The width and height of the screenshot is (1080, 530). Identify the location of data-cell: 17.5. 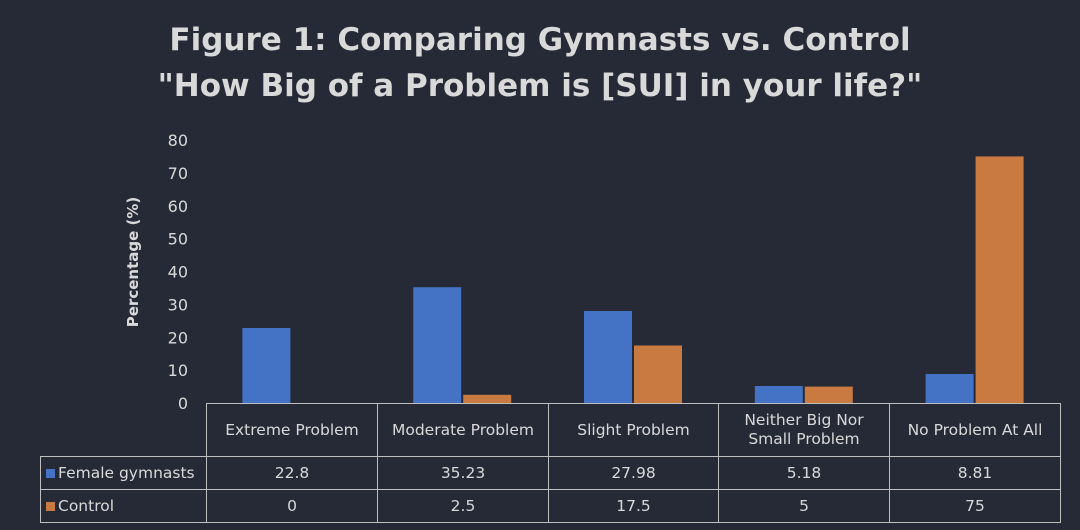
(633, 506).